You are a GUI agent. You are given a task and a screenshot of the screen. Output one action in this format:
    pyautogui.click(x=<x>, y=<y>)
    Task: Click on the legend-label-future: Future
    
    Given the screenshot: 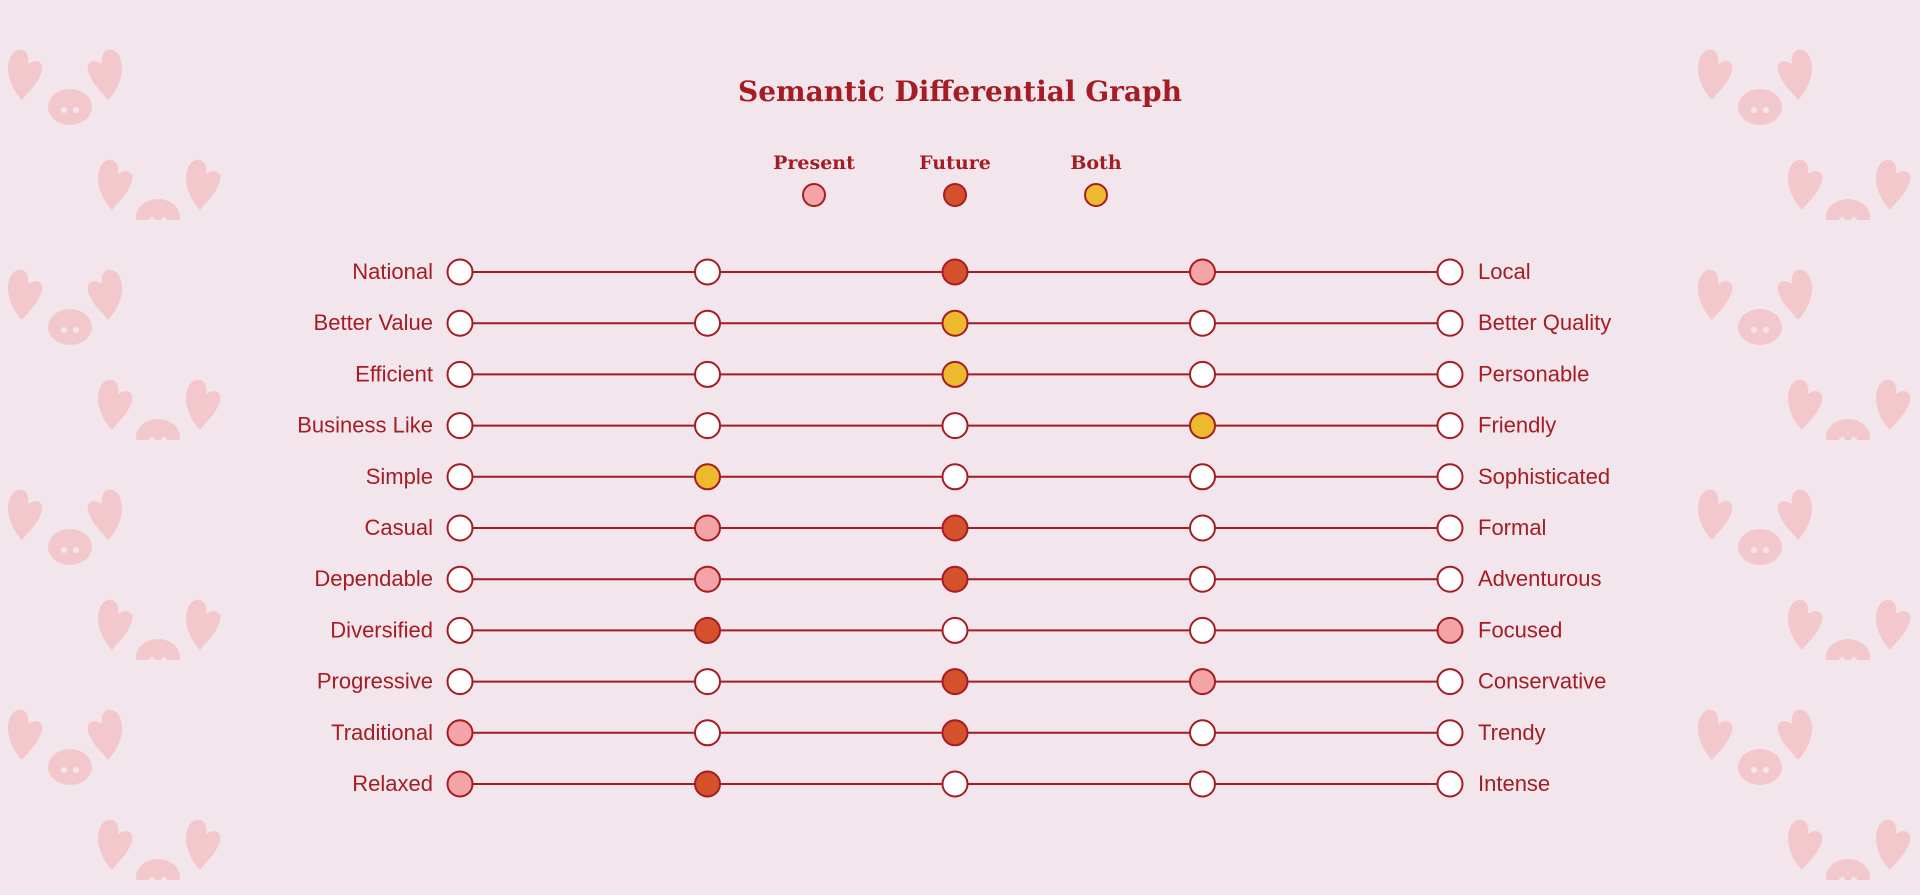 What is the action you would take?
    pyautogui.click(x=955, y=163)
    